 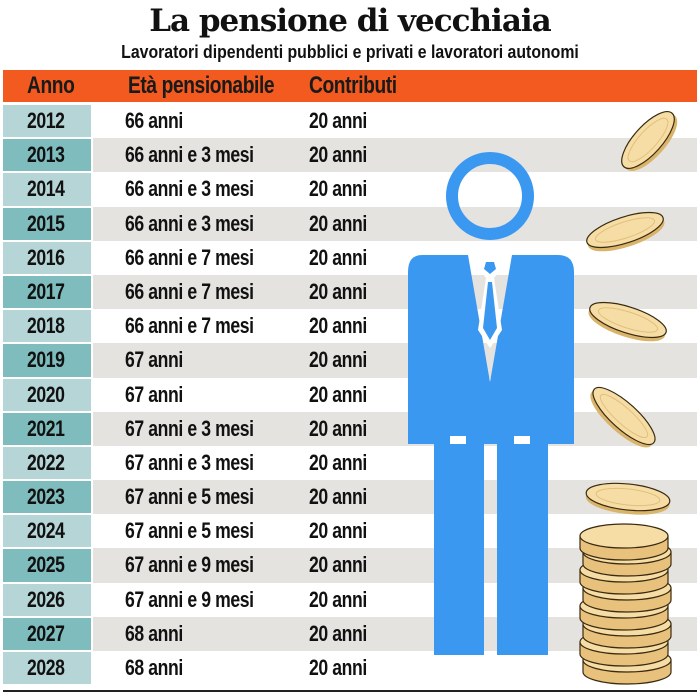 I want to click on table-row: 2016 66 anni e 7 mesi 20 anni, so click(x=350, y=258).